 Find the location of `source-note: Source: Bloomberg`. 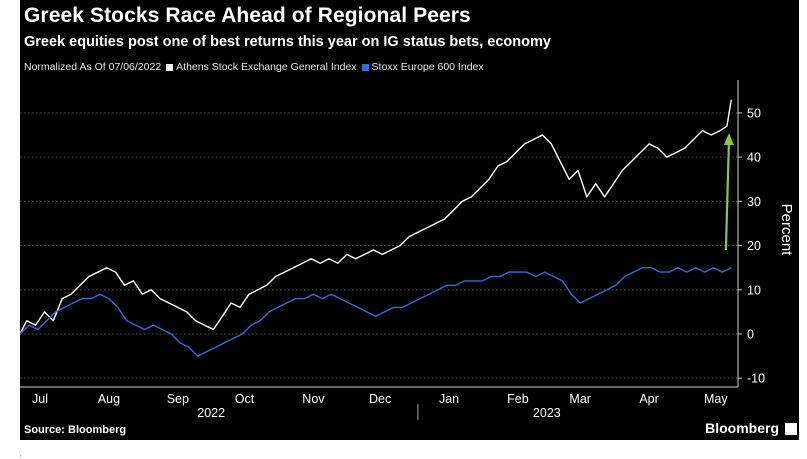

source-note: Source: Bloomberg is located at coordinates (75, 430).